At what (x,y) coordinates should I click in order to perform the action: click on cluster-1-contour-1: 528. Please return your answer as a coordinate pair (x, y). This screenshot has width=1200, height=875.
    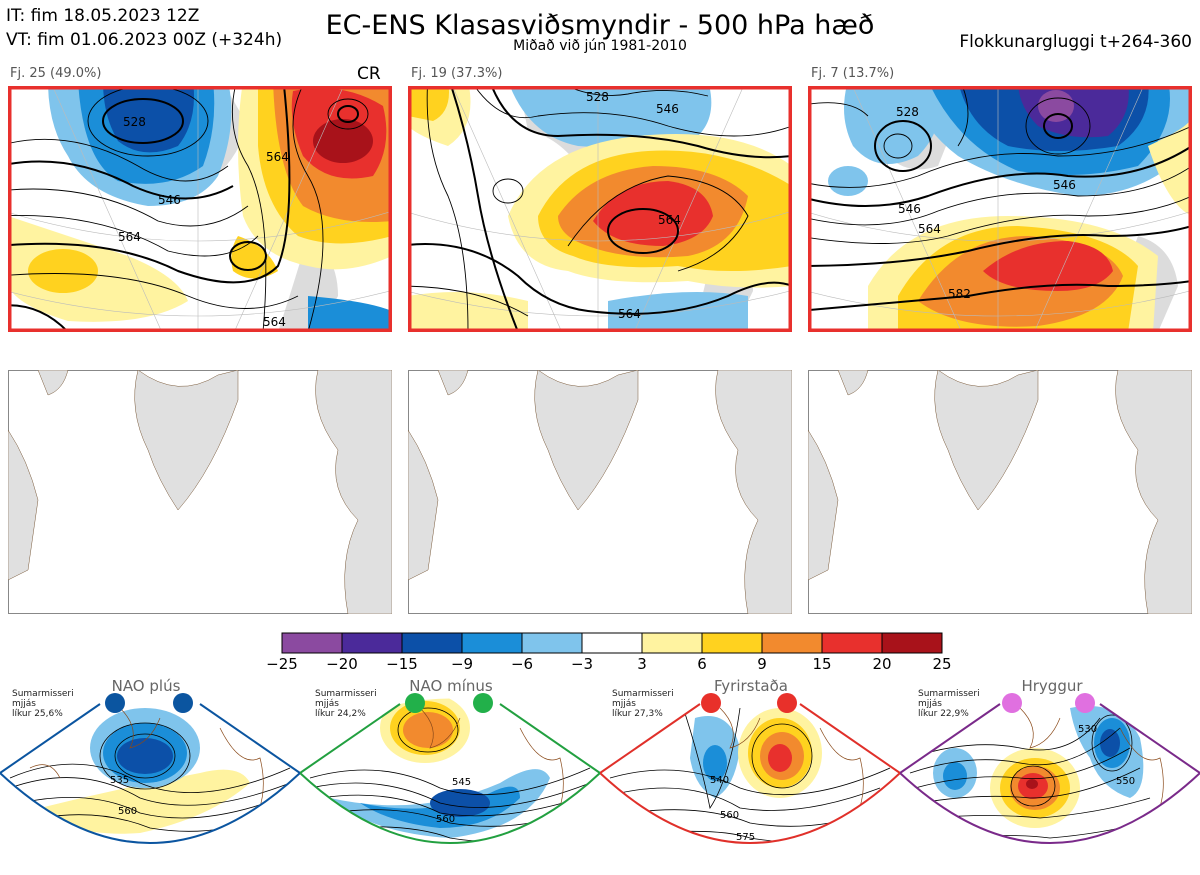
    Looking at the image, I should click on (134, 122).